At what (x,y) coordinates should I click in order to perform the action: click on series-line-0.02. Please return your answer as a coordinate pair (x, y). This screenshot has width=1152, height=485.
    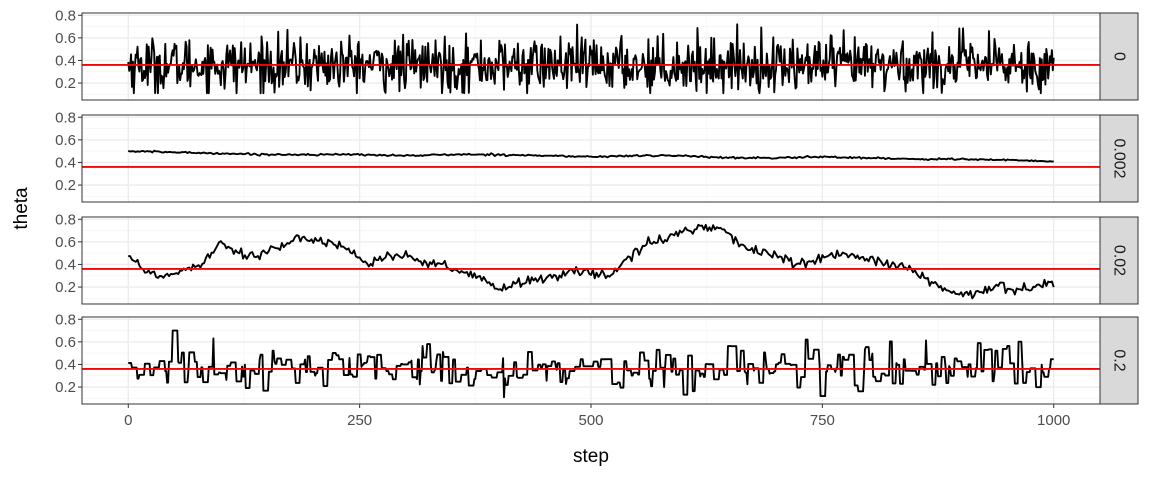
    Looking at the image, I should click on (591, 261).